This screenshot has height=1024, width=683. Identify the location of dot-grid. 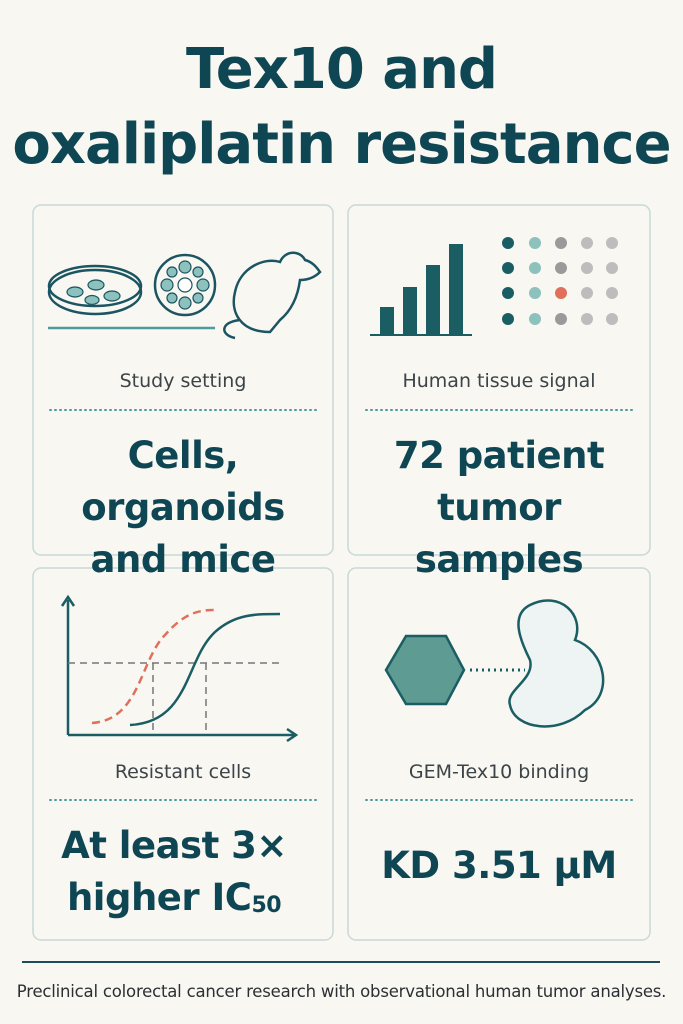
(560, 281).